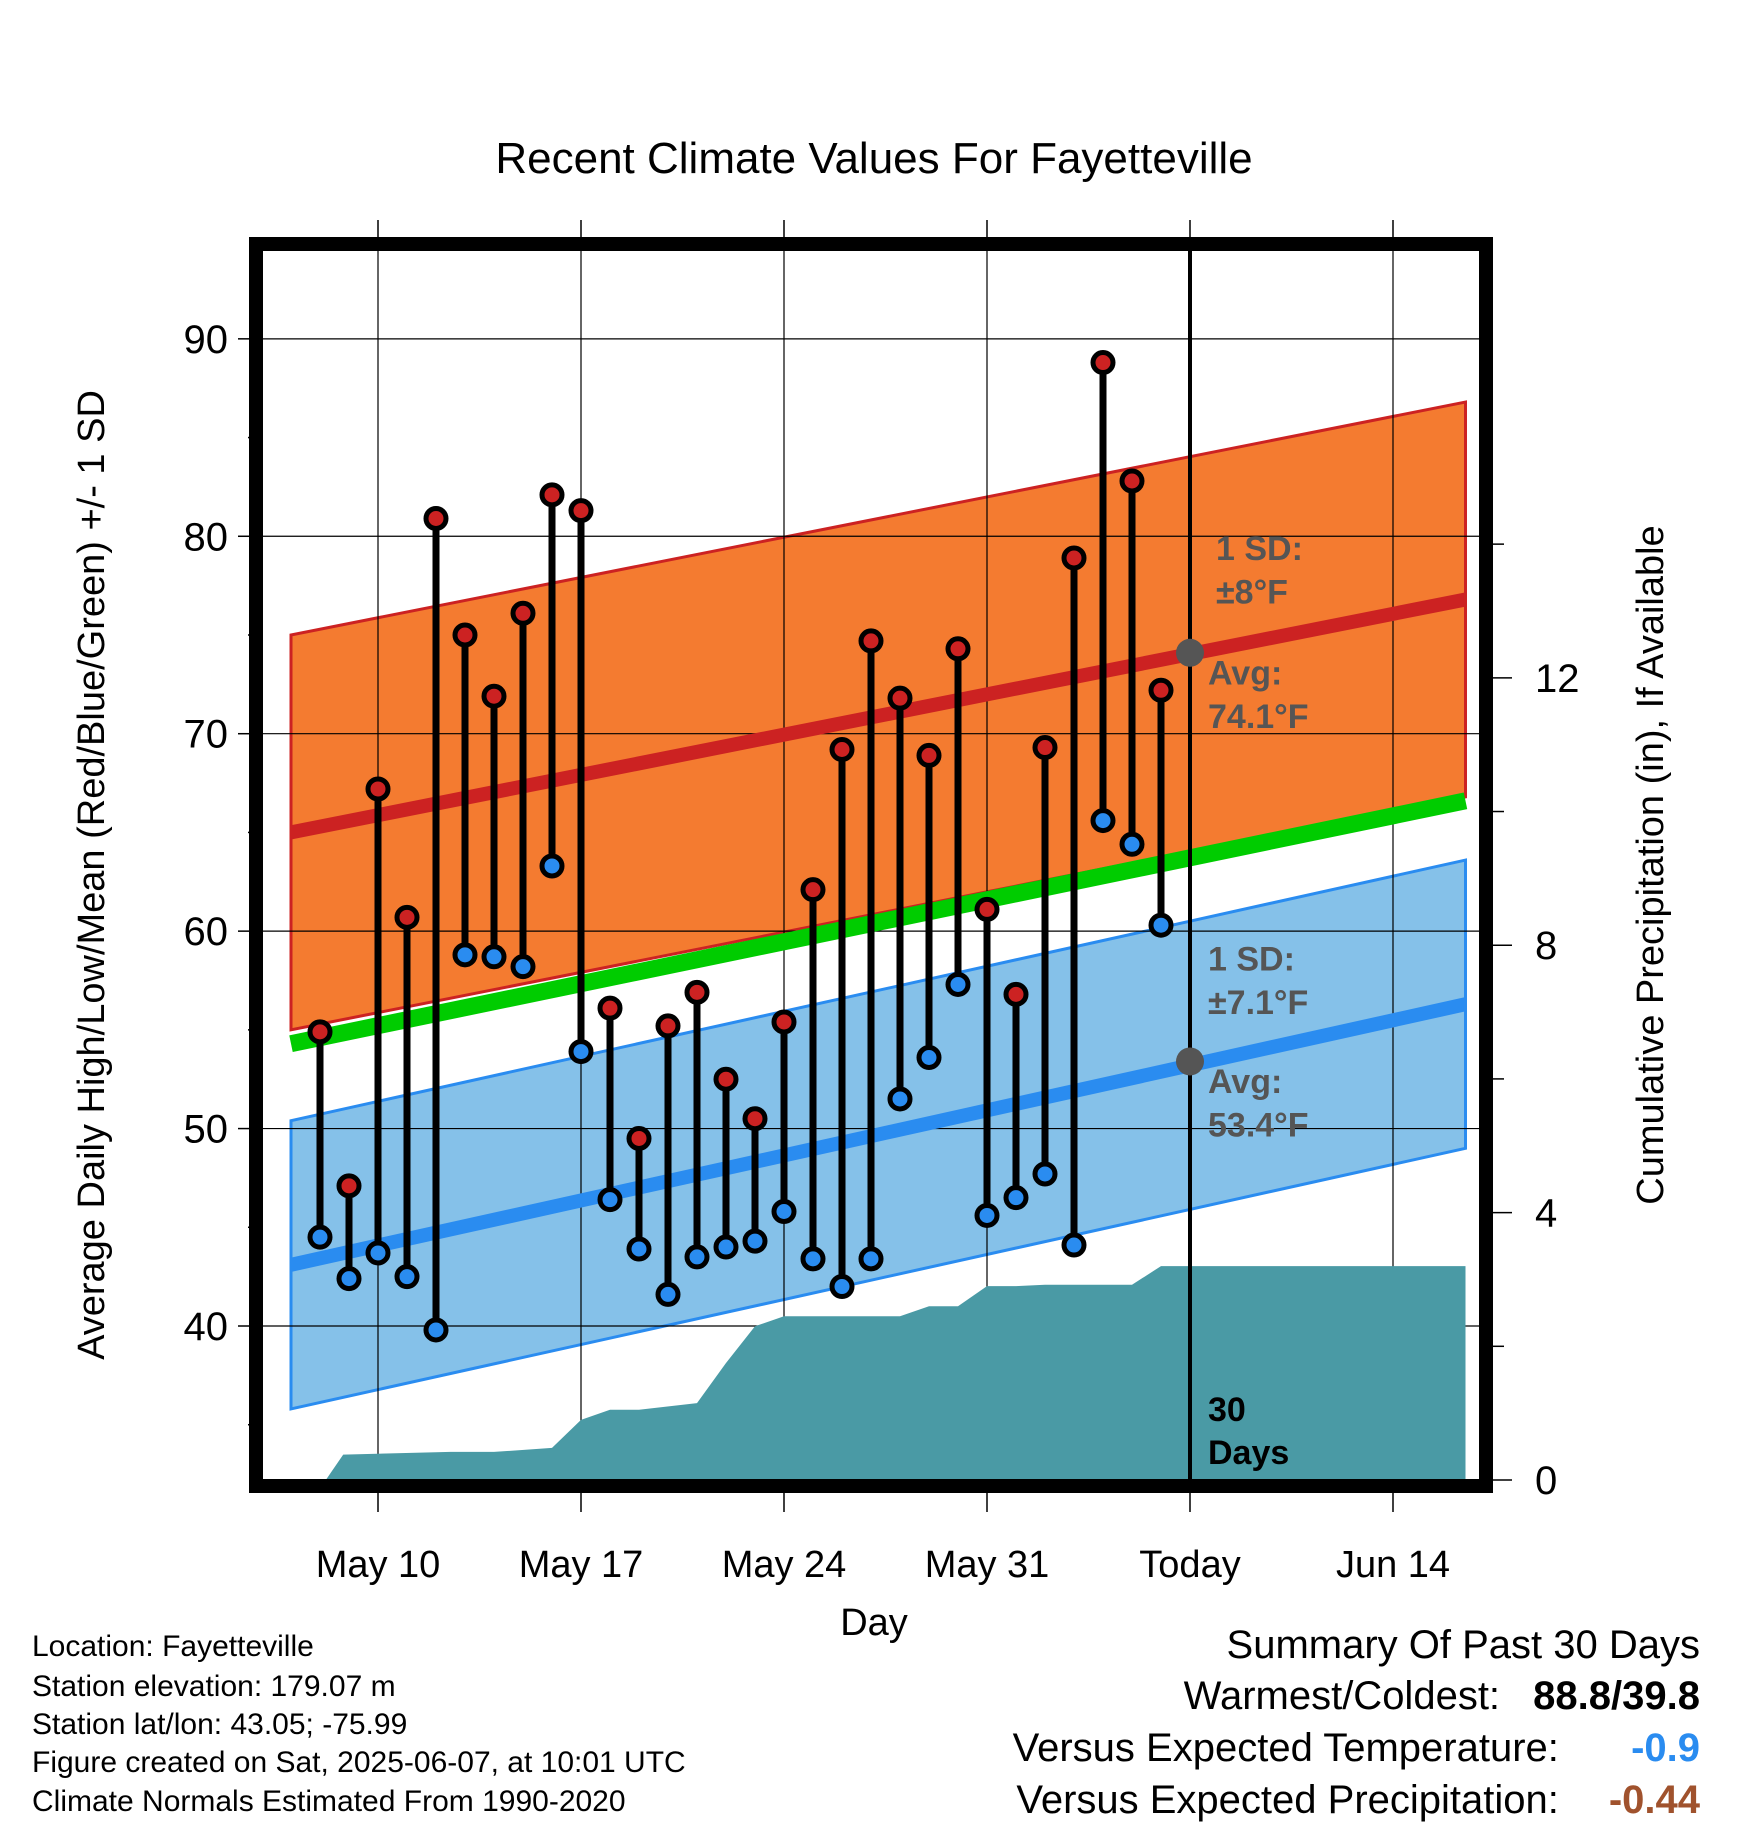  What do you see at coordinates (1358, 1800) in the screenshot?
I see `summary-precip-departure: Versus Expected Precipitation: -0.44` at bounding box center [1358, 1800].